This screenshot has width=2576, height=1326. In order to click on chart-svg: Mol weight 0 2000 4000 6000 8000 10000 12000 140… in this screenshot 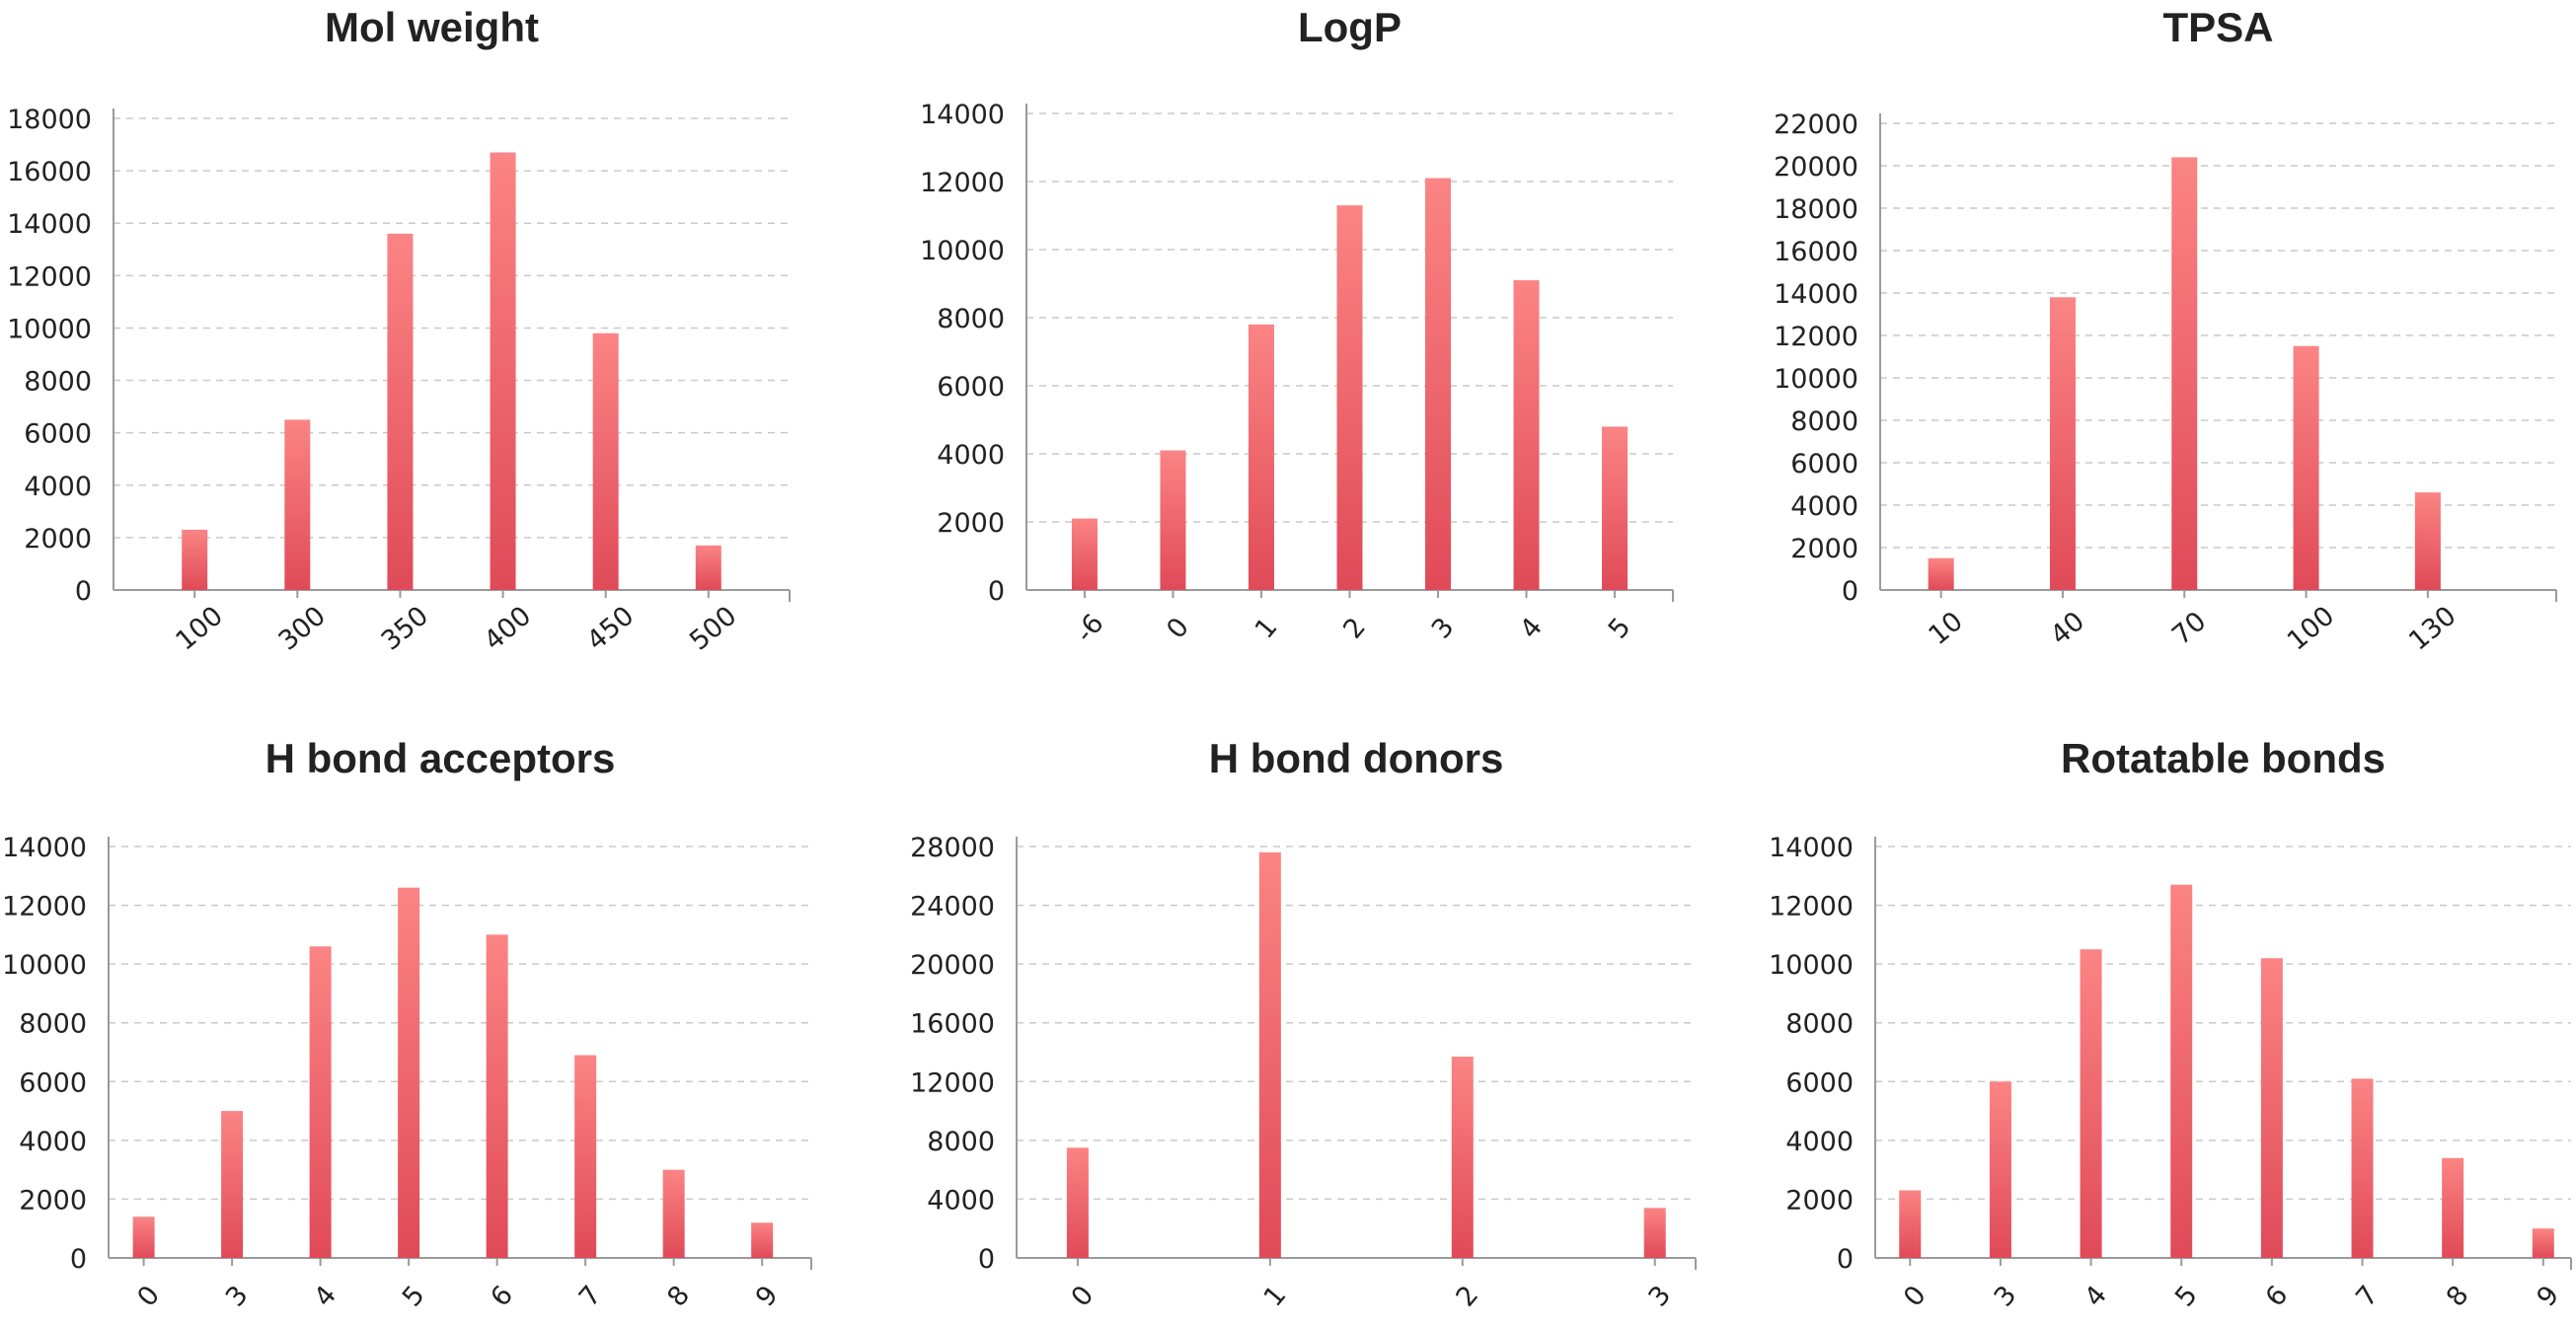, I will do `click(399, 330)`.